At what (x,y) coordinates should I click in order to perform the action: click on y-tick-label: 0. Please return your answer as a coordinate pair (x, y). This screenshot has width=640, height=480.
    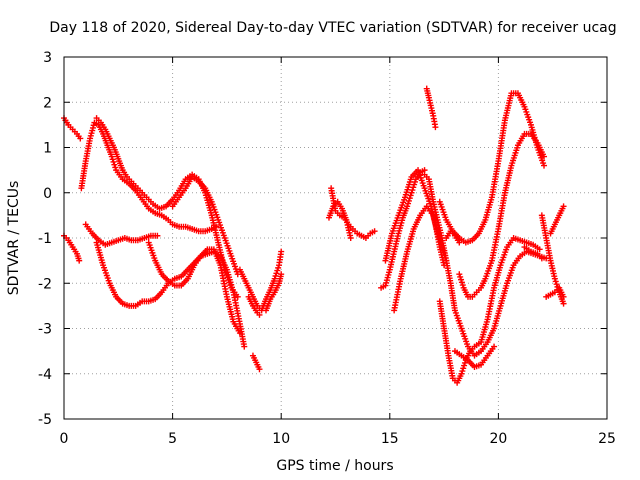
    Looking at the image, I should click on (47, 194).